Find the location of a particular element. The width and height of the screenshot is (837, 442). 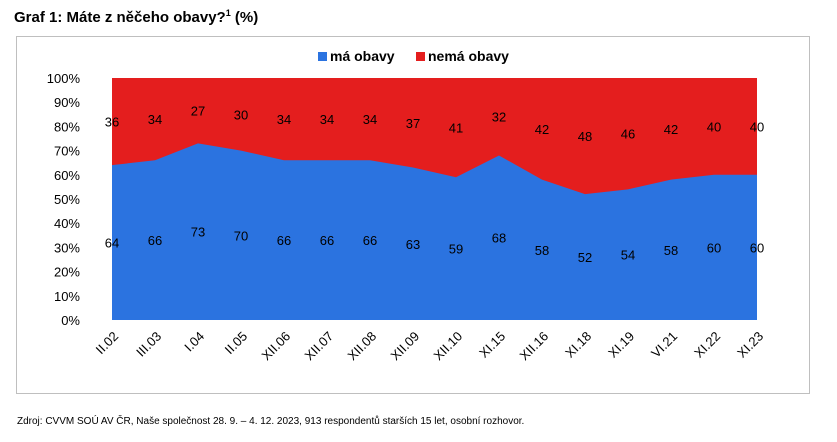

y-tick-label: 90% is located at coordinates (67, 102).